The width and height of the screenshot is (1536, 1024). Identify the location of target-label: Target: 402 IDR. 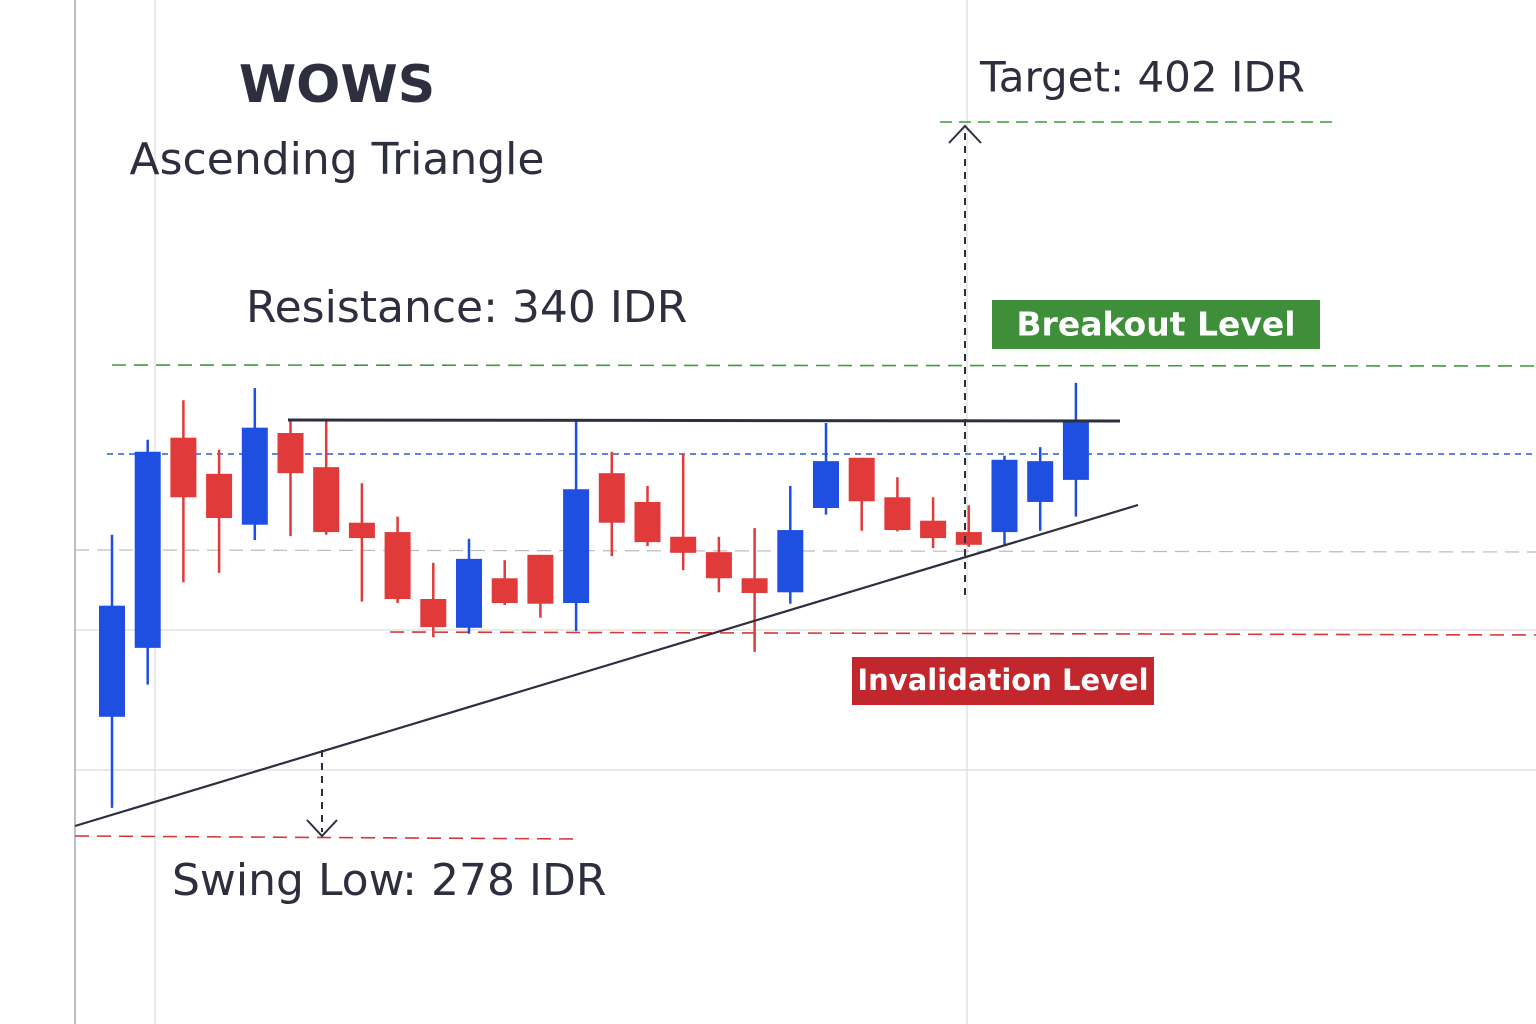
(1142, 77).